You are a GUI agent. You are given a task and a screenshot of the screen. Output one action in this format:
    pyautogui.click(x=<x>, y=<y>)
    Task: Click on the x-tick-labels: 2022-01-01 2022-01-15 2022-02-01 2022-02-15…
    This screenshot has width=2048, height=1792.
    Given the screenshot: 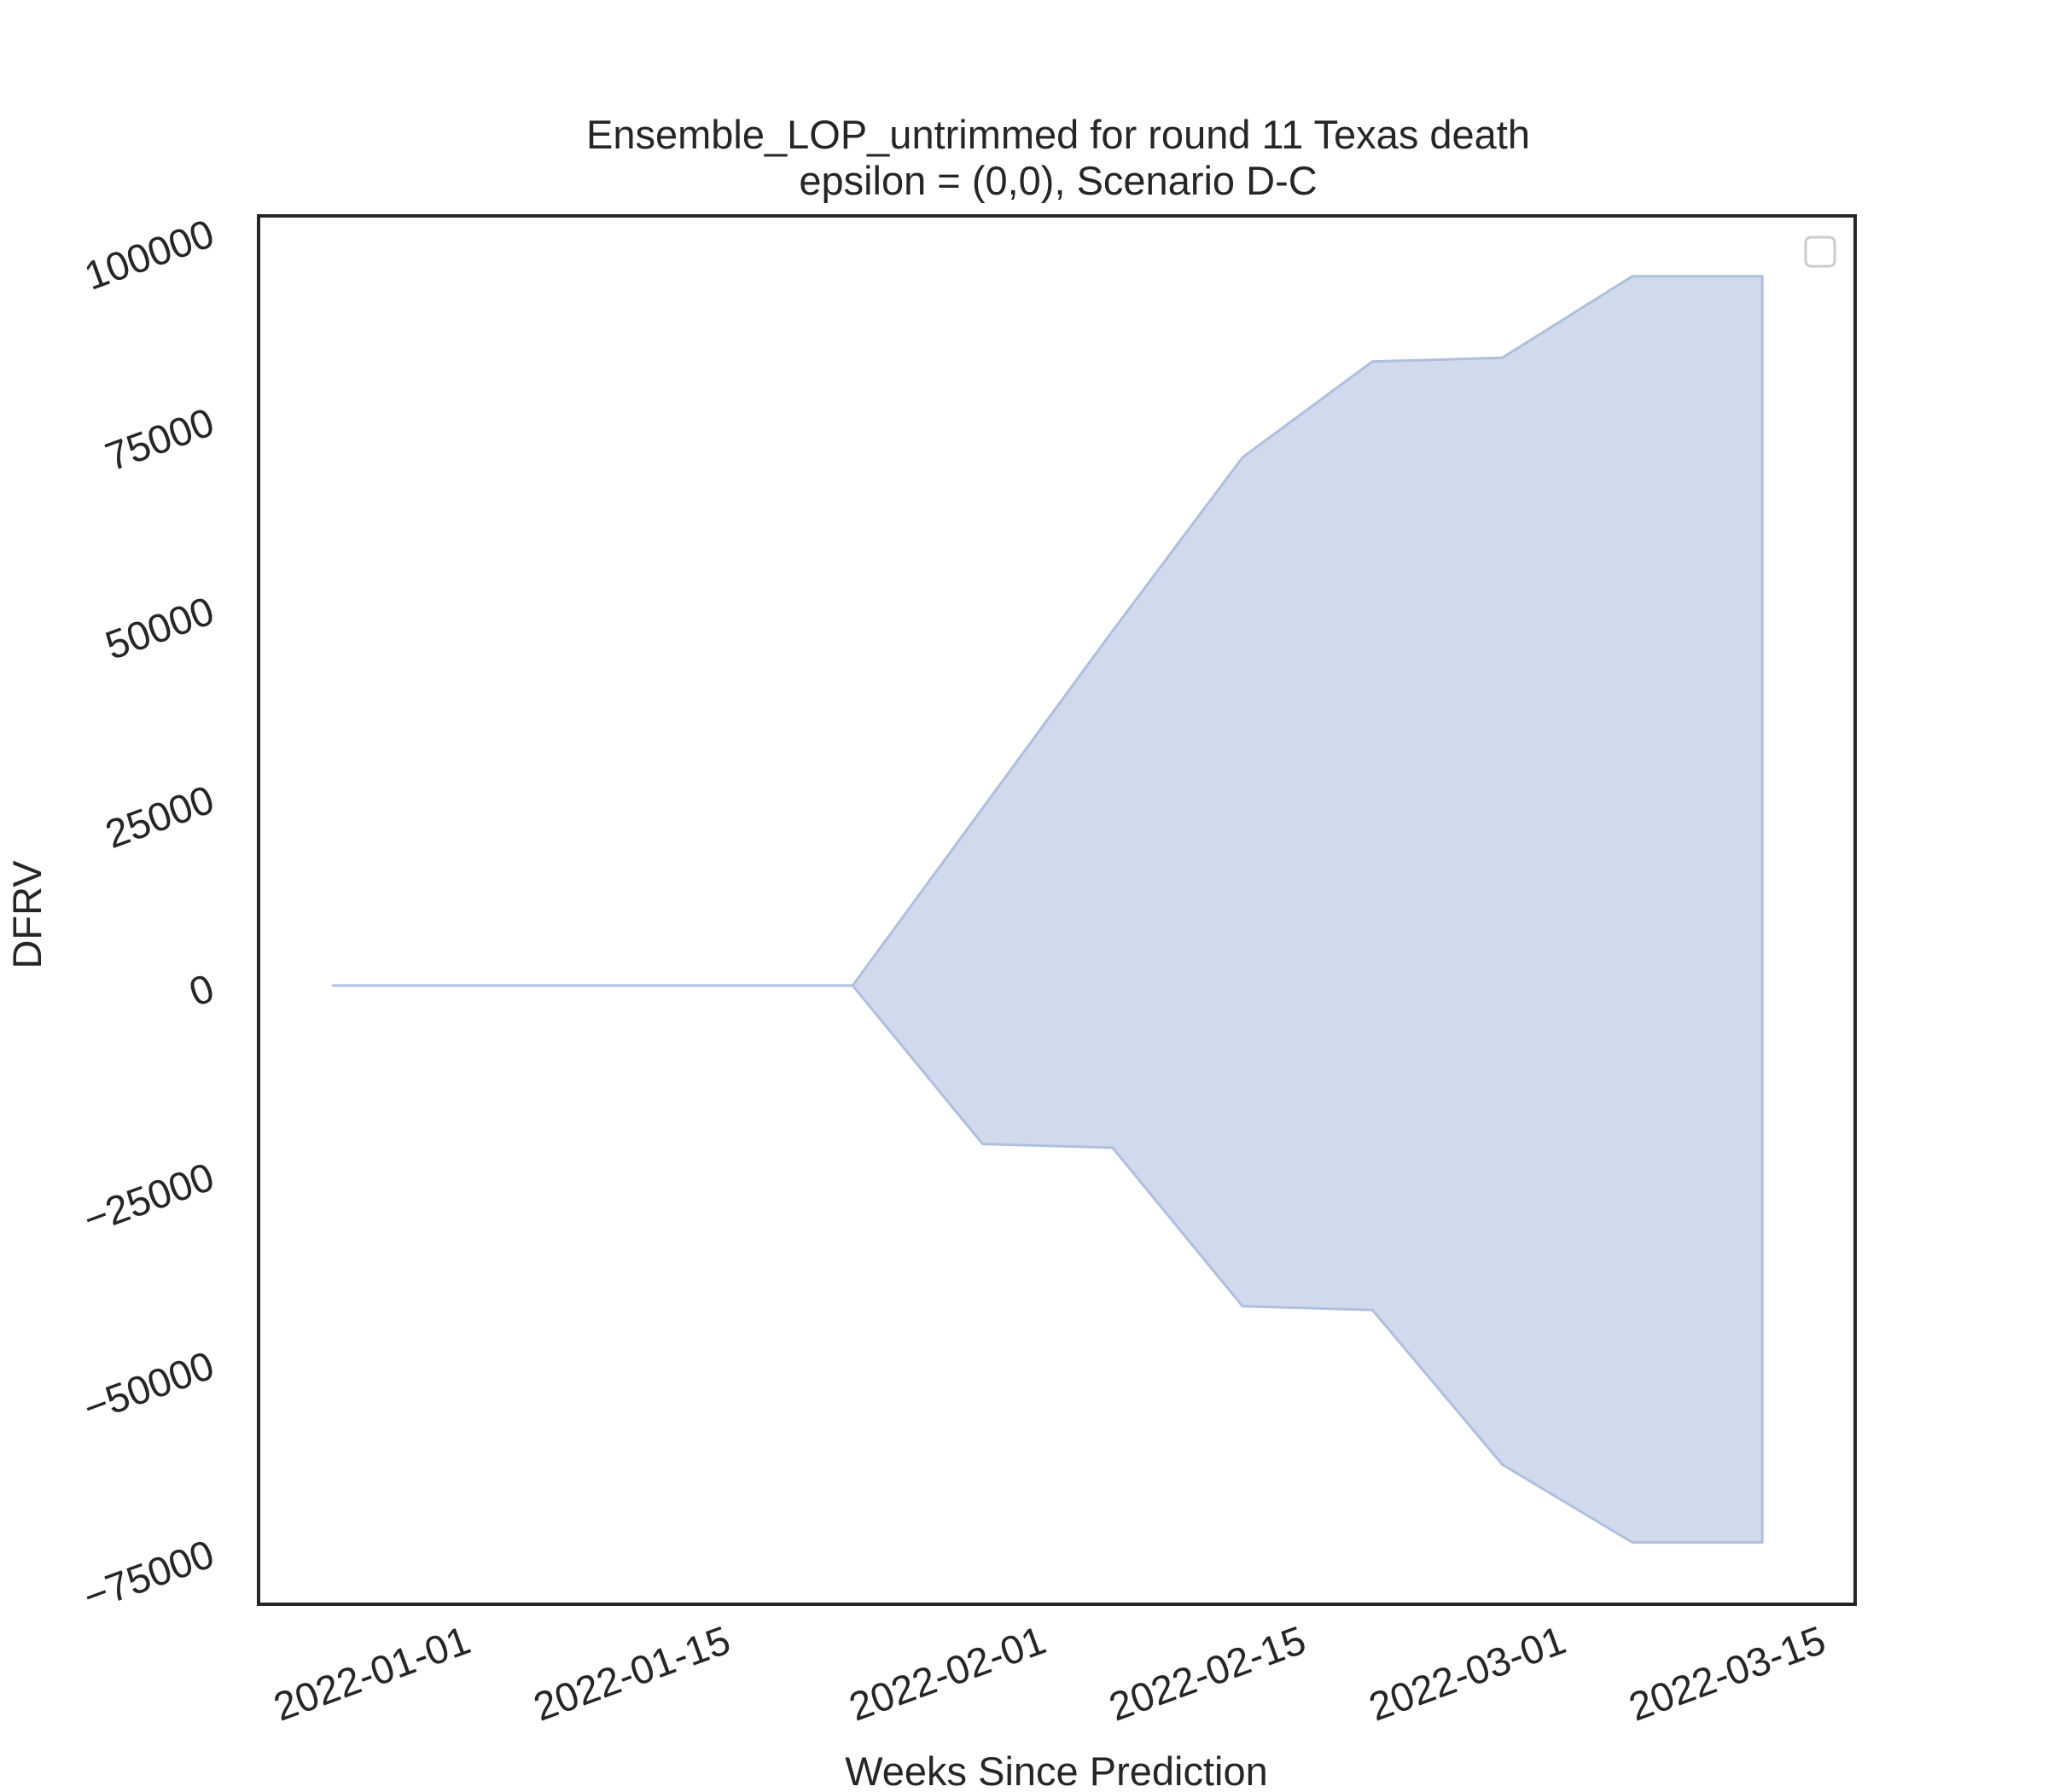 What is the action you would take?
    pyautogui.click(x=1049, y=1673)
    